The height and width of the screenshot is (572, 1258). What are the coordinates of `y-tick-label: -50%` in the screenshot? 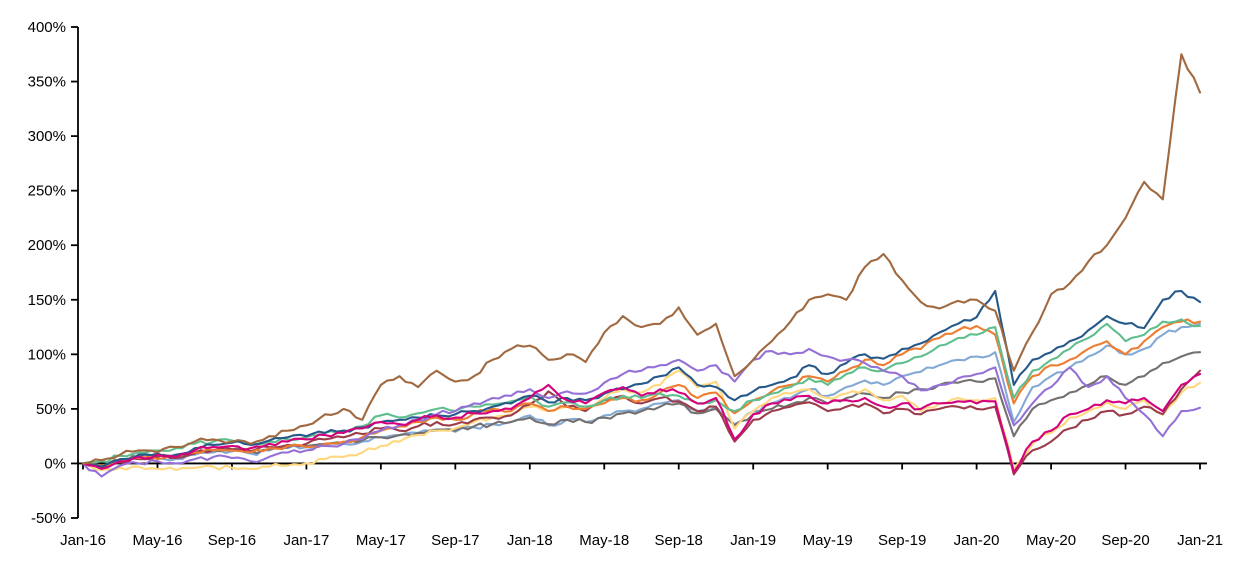 It's located at (48, 518).